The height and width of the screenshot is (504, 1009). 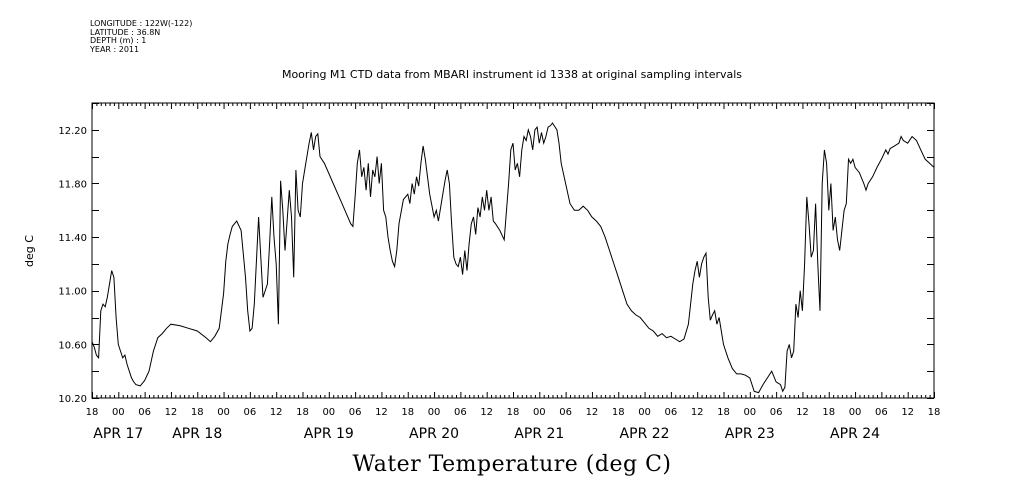 I want to click on longitude-label: LONGITUDE : 122W(-122), so click(x=141, y=23).